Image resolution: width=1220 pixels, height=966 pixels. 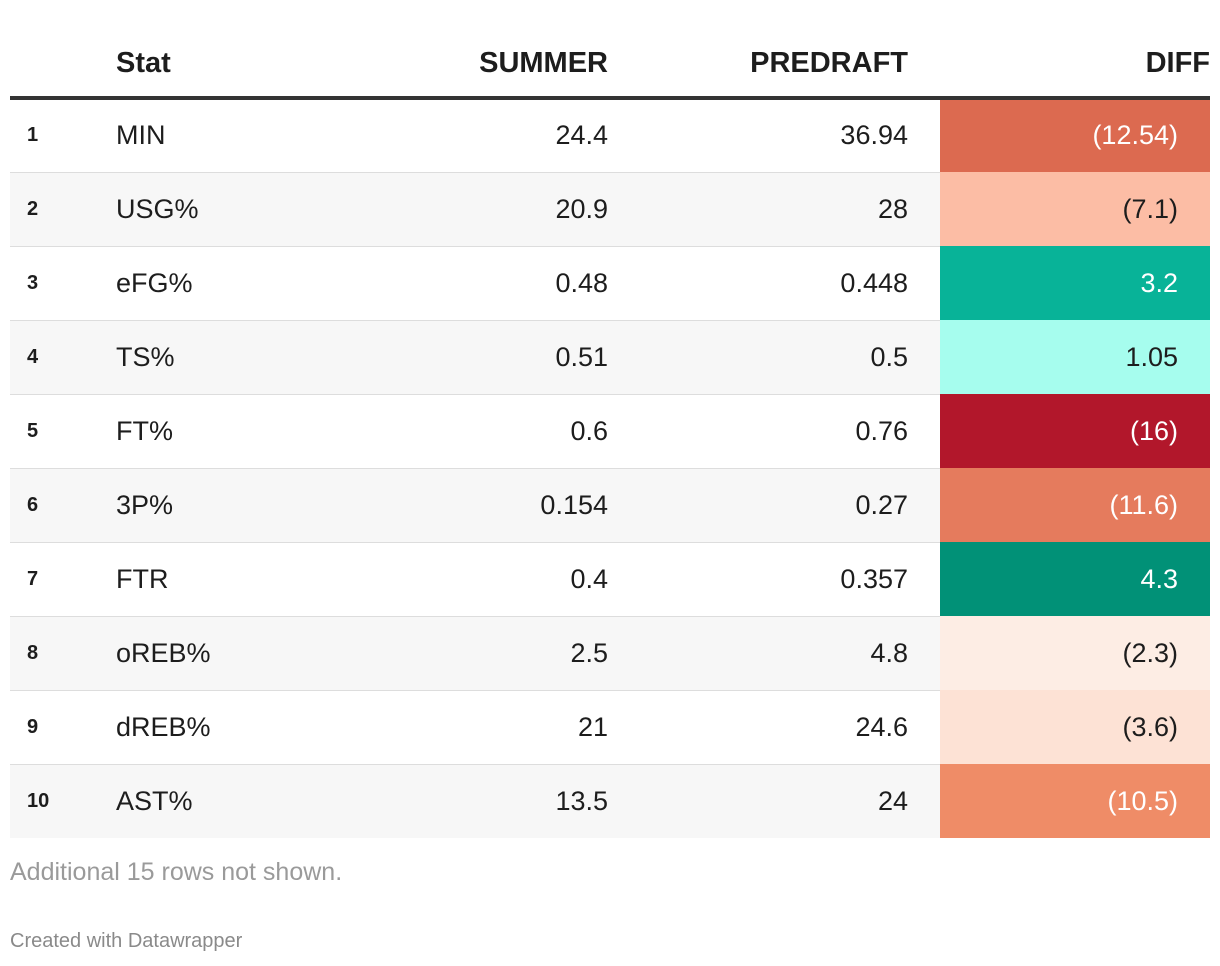 I want to click on table-row: 7 FTR 0.4 0.357 4.3, so click(x=610, y=579).